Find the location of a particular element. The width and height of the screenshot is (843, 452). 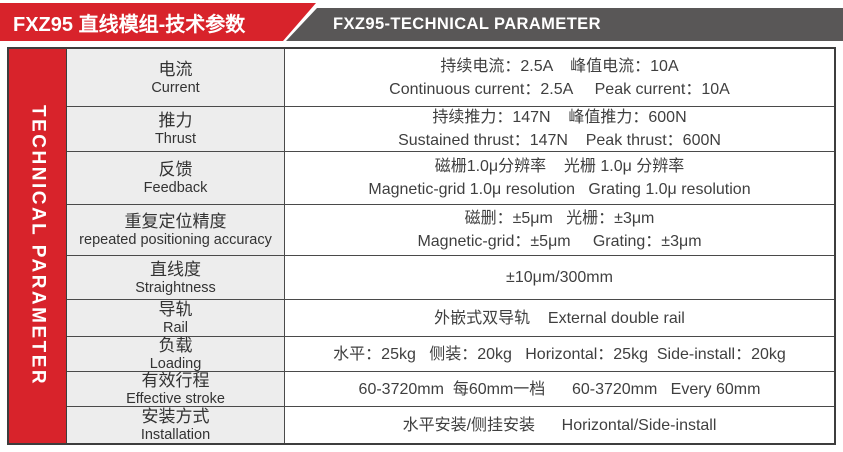

side-banner-label: TECHNICAL PARAMETER is located at coordinates (38, 246).